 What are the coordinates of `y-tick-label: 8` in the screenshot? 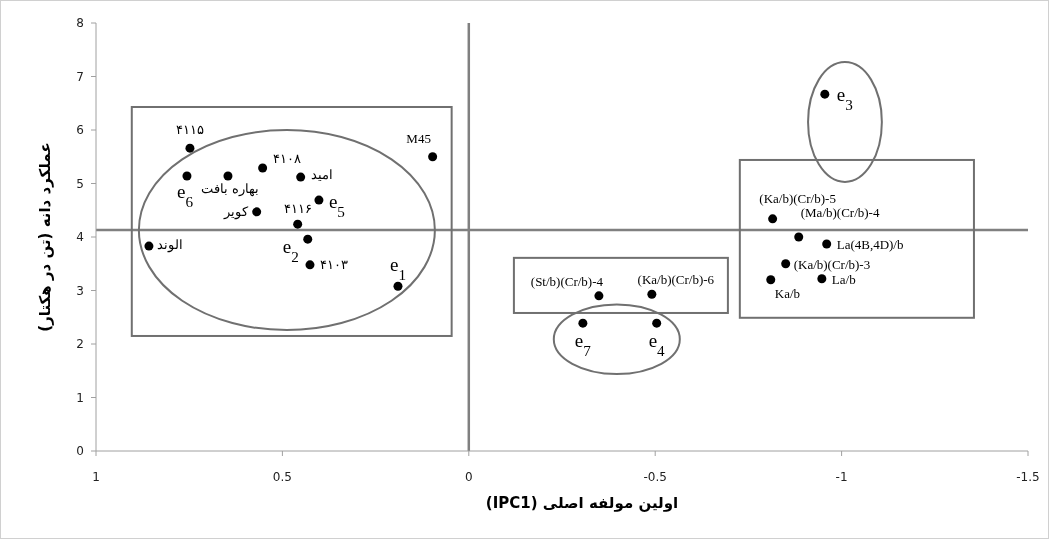 It's located at (80, 23).